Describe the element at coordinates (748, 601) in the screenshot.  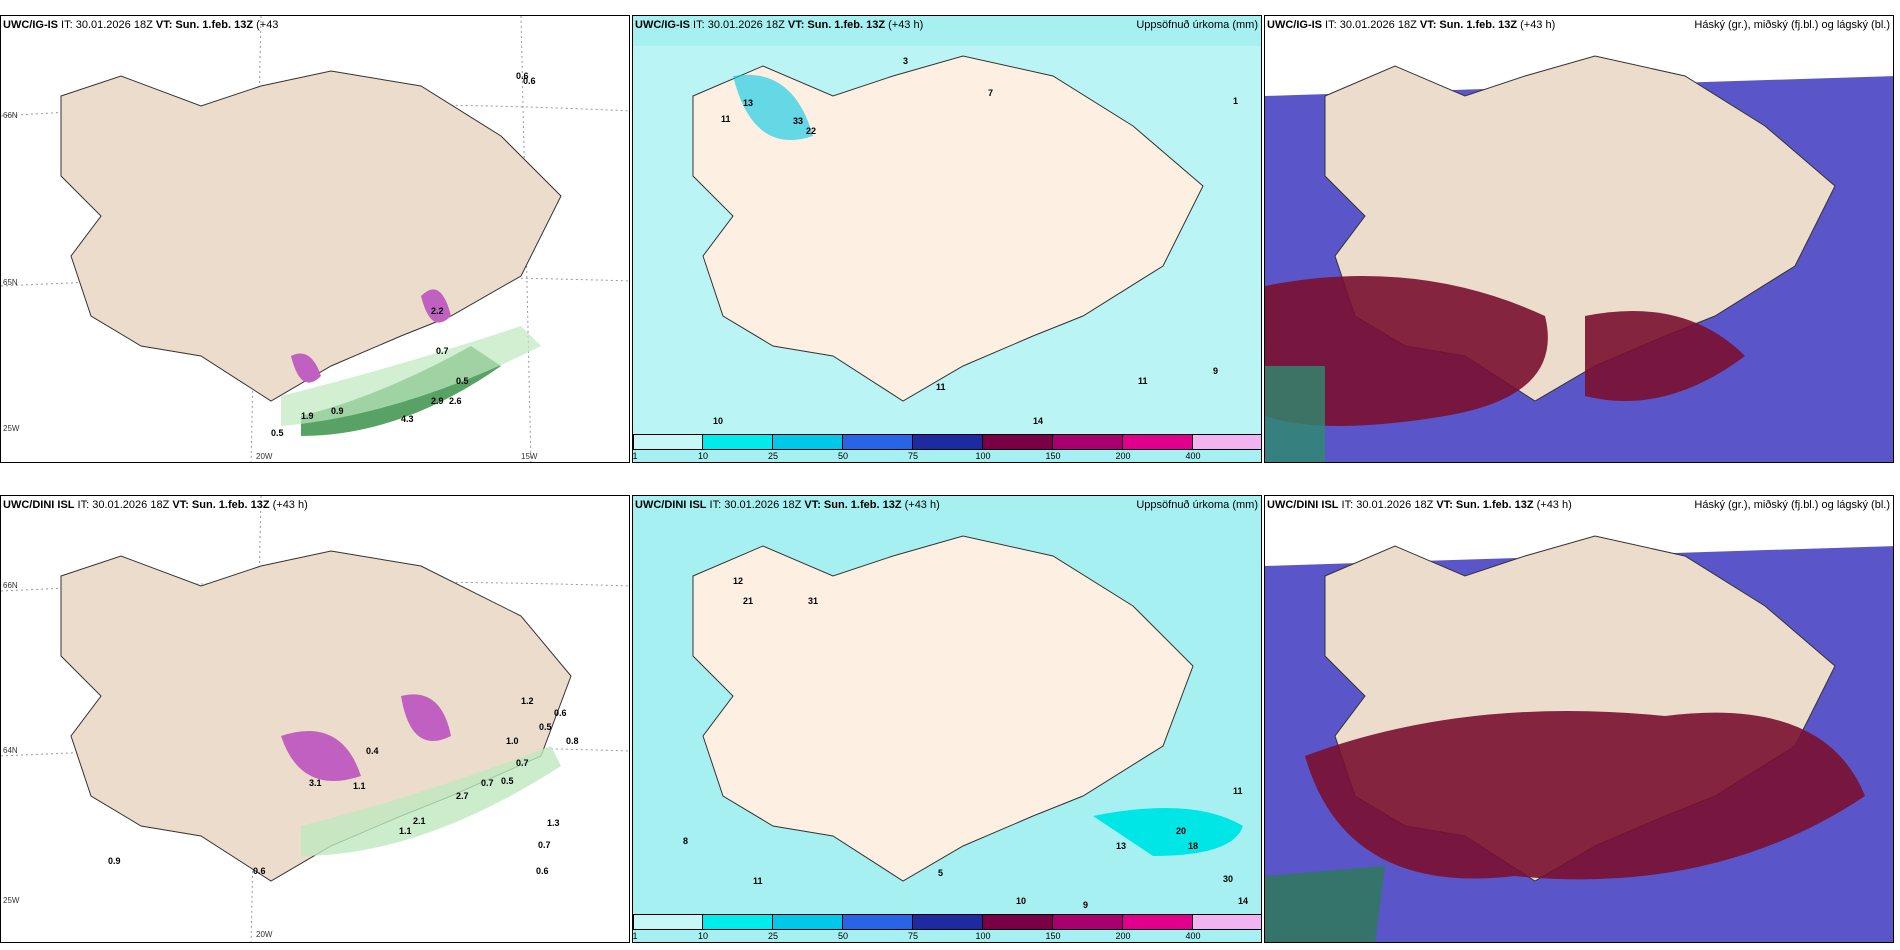
I see `precip-label: 21` at that location.